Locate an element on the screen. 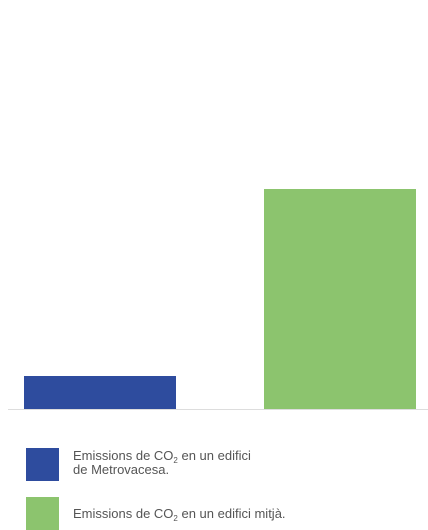 The height and width of the screenshot is (530, 428). legend-item-average: Emissions de CO2 en un edifici mitjà. is located at coordinates (156, 513).